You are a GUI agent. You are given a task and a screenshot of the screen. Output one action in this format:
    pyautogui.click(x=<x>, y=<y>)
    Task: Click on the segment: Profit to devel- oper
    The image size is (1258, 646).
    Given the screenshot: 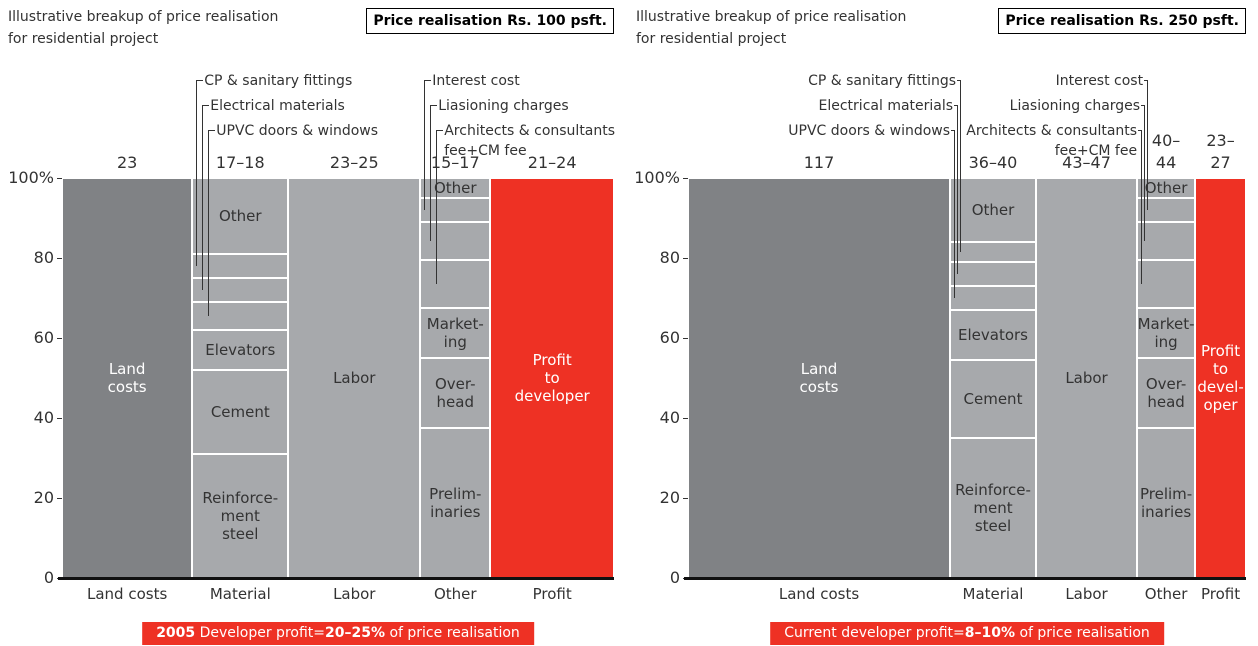 What is the action you would take?
    pyautogui.click(x=1220, y=378)
    